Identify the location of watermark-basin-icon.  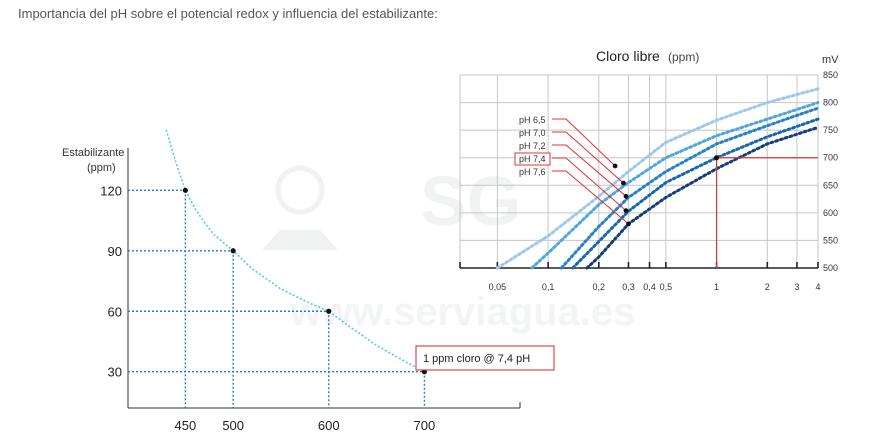
(300, 240).